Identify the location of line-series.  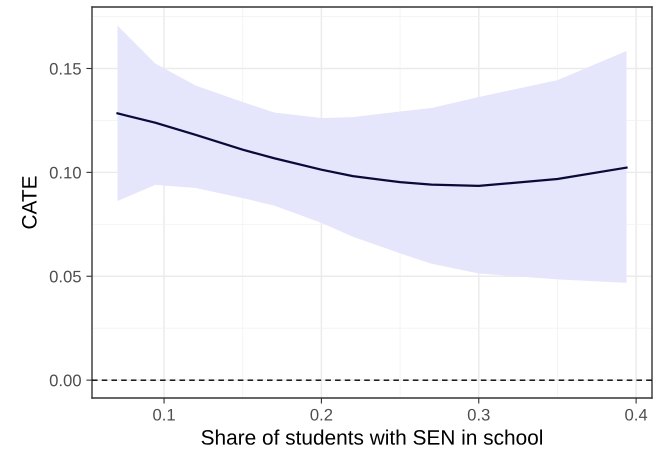
(372, 149).